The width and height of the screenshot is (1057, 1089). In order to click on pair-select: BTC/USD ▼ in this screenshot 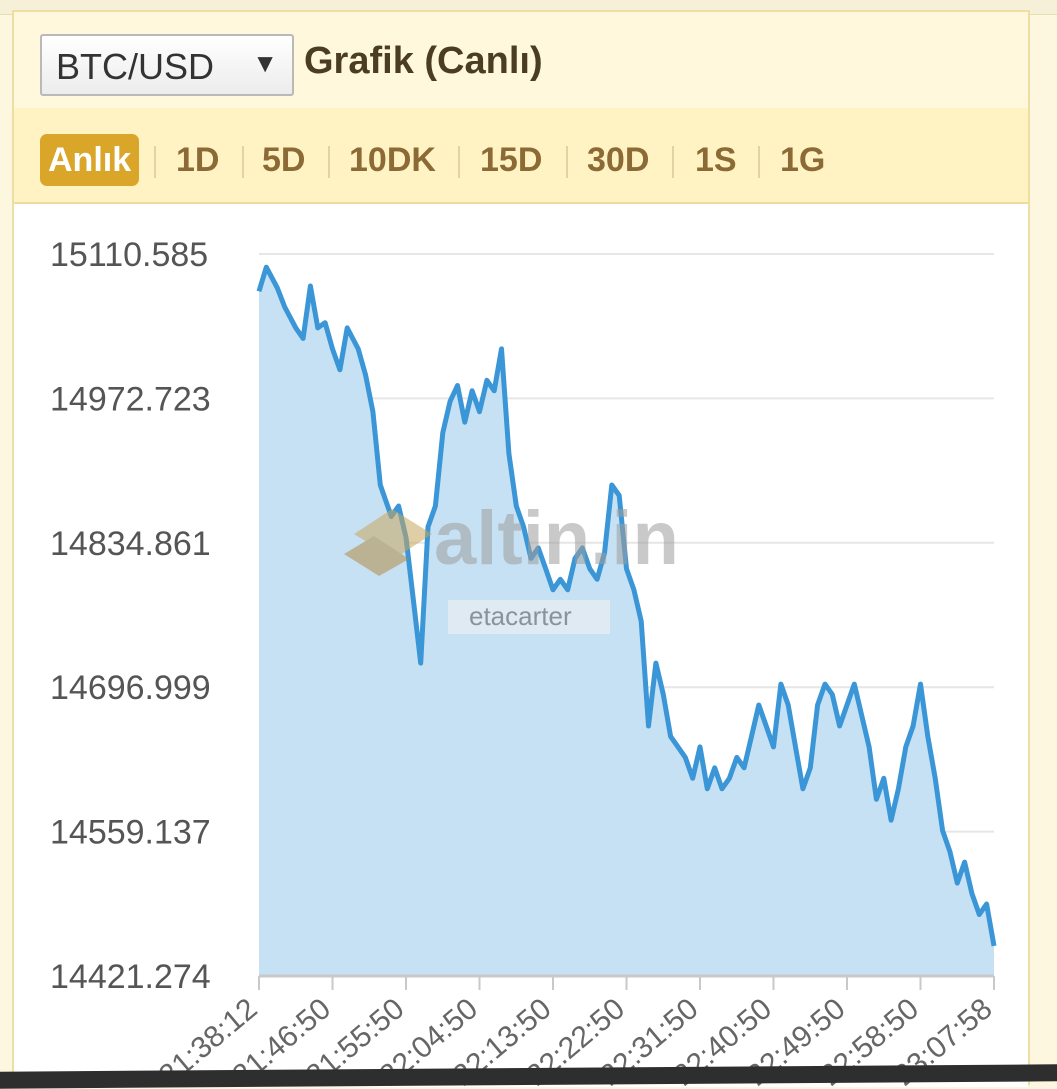, I will do `click(167, 65)`.